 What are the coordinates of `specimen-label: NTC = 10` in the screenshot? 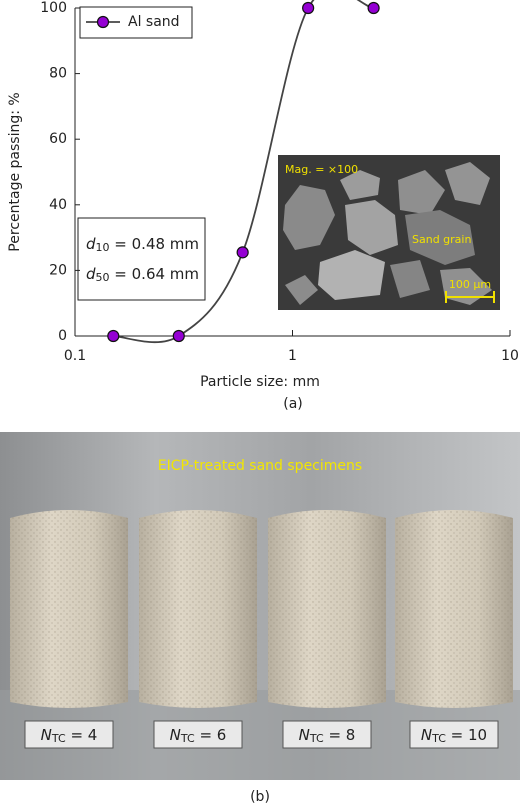 It's located at (454, 736).